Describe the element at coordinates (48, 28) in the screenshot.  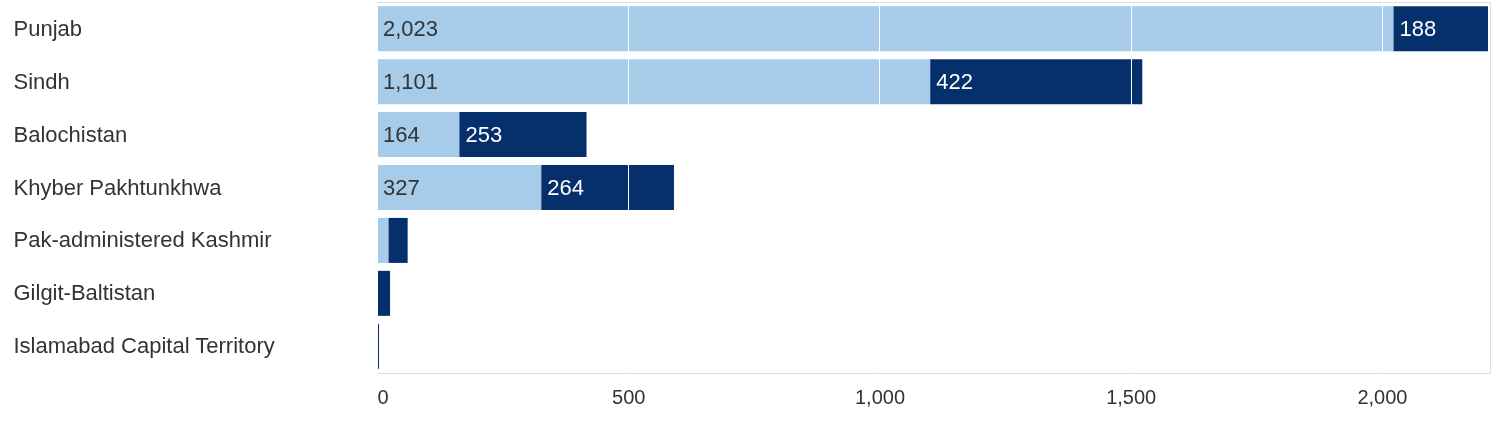
I see `y-tick-label: Punjab` at that location.